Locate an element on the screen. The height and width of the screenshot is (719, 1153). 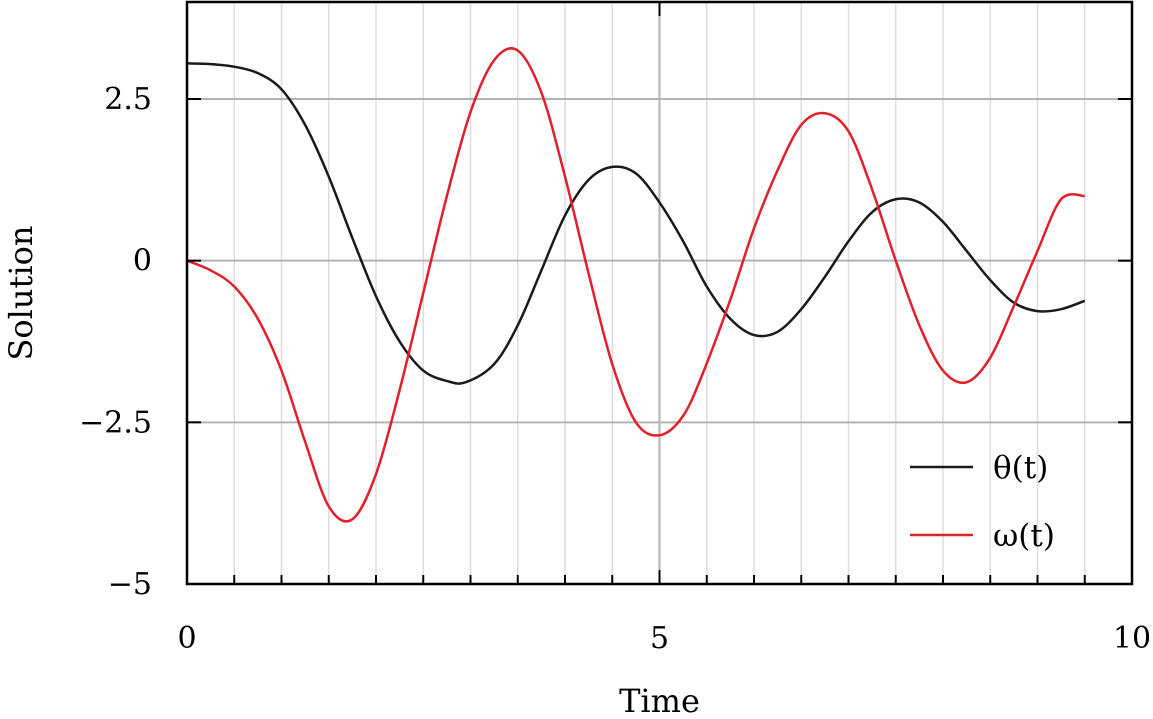
y-axis-label: Solution is located at coordinates (21, 293).